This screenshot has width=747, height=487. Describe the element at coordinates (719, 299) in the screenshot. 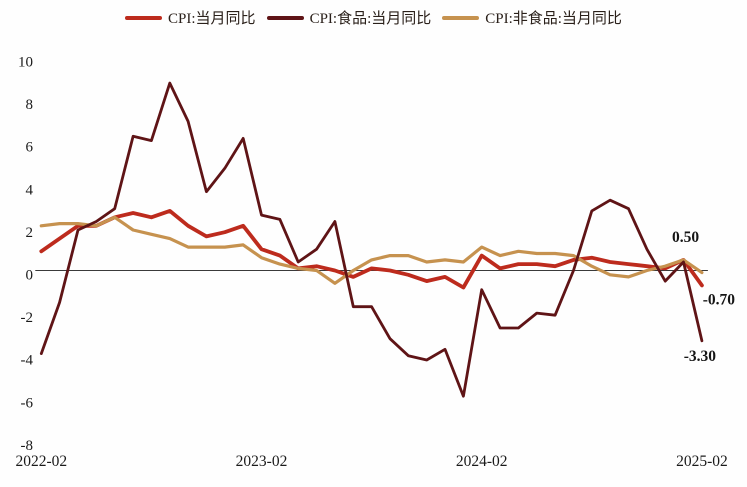

I see `value-annotation: -0.70` at that location.